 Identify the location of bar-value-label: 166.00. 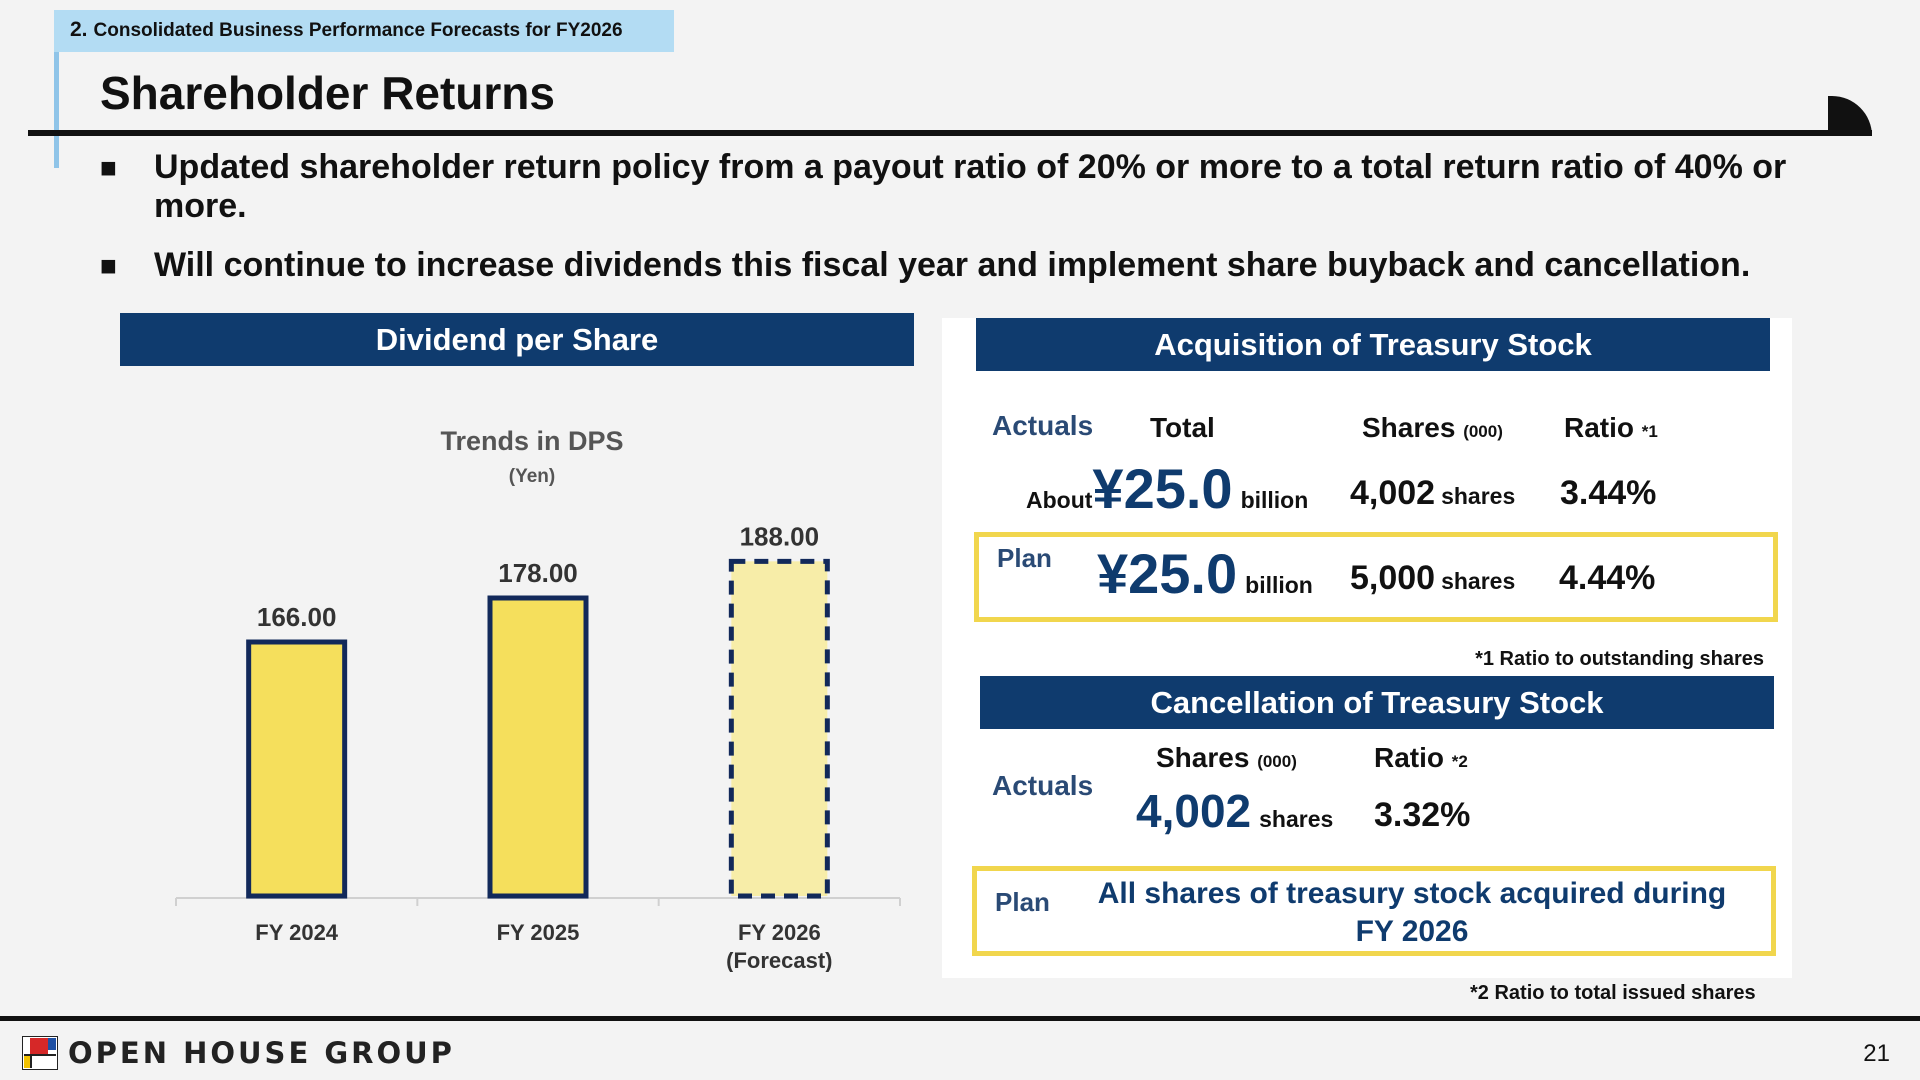
(297, 617).